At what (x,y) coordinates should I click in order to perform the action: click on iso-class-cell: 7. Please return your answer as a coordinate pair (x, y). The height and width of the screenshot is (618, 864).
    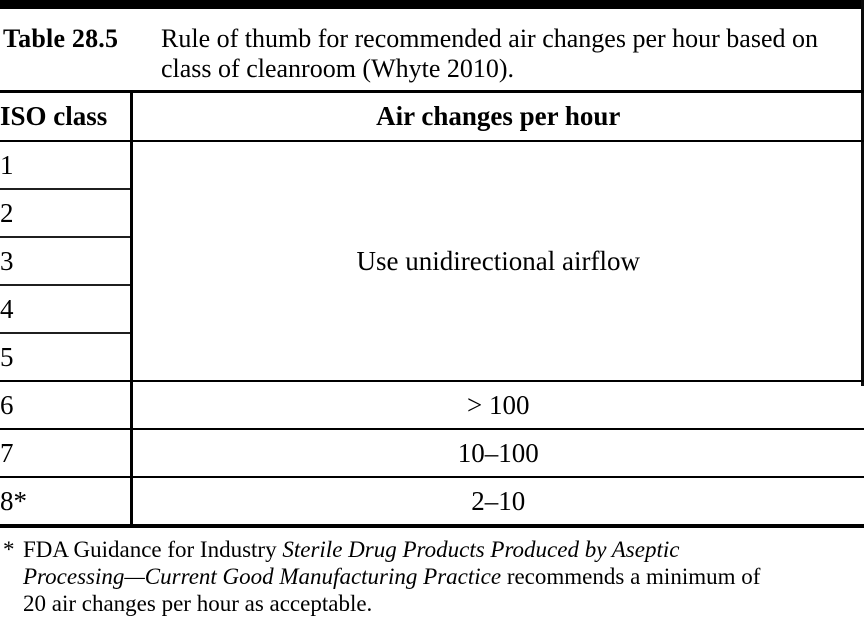
    Looking at the image, I should click on (66, 453).